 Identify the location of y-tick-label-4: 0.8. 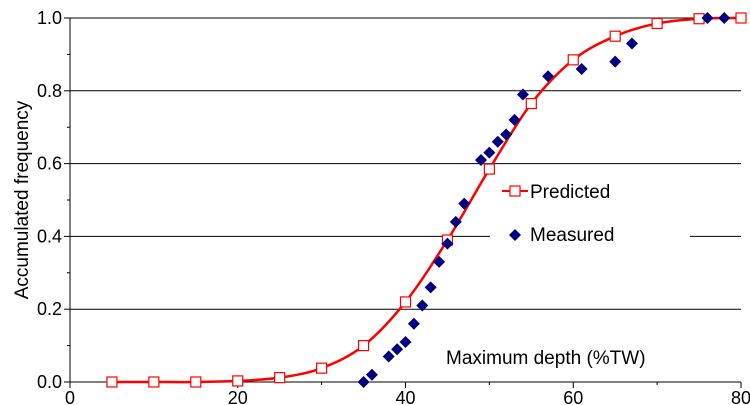
(49, 91).